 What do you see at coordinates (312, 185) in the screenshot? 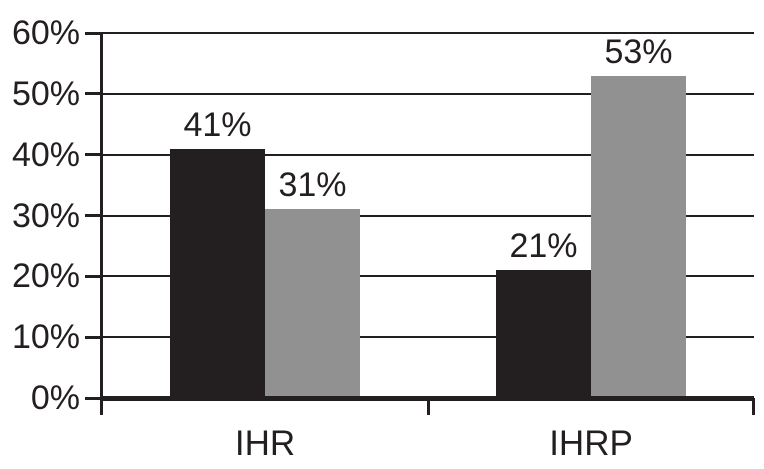
I see `bar-value-label: 31%` at bounding box center [312, 185].